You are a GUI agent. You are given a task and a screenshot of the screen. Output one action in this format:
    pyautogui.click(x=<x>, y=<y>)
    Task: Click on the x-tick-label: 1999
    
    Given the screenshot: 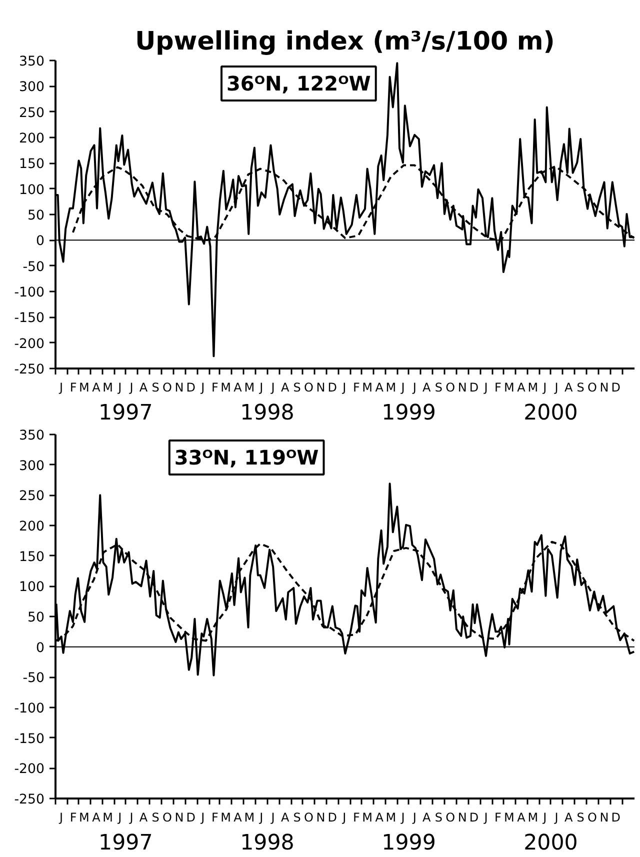 What is the action you would take?
    pyautogui.click(x=409, y=413)
    